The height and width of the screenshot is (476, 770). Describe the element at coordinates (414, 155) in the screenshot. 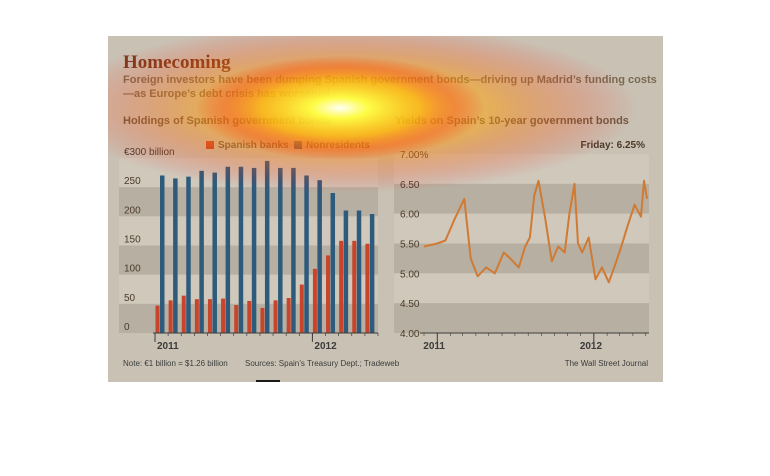

I see `y-tick-label: 7.00%` at that location.